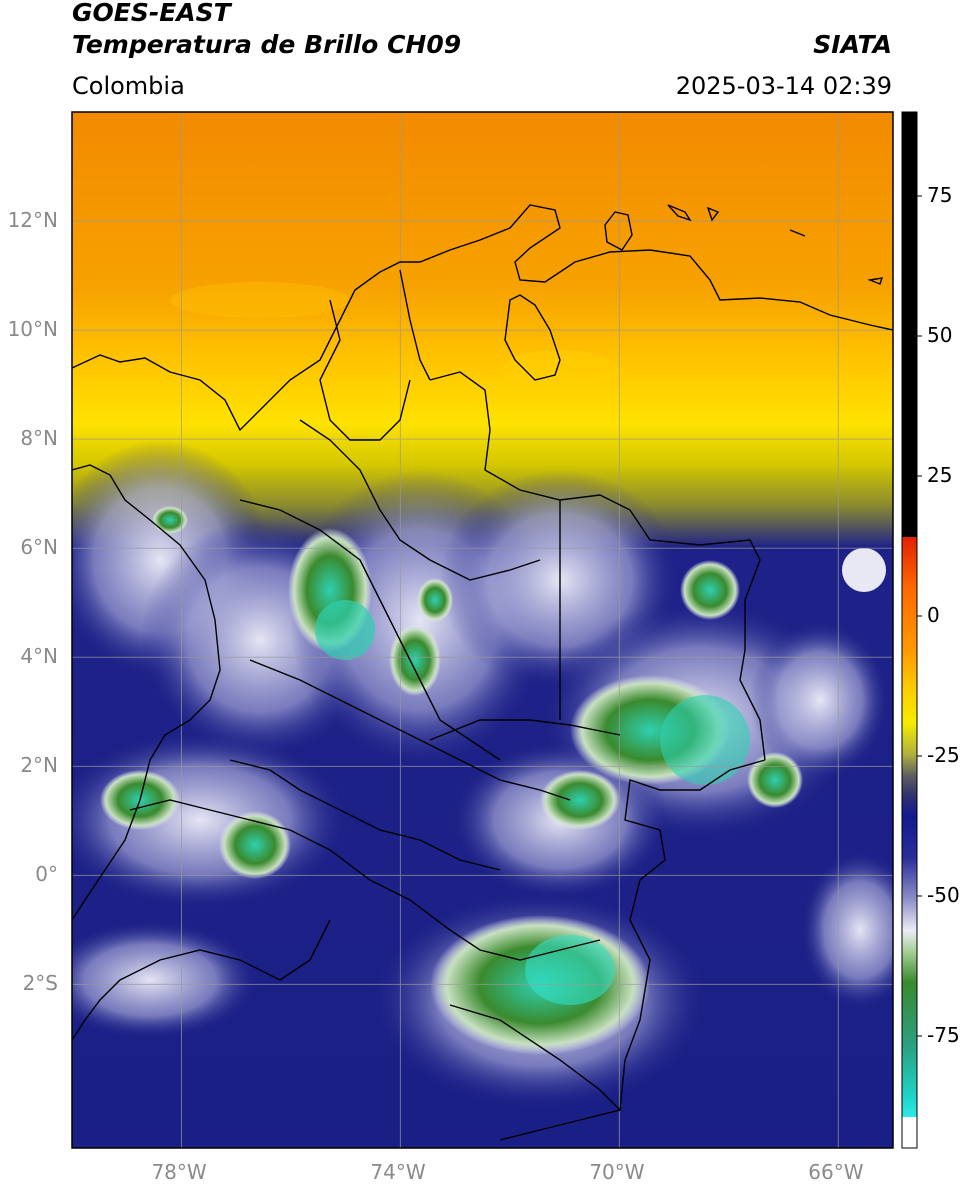  Describe the element at coordinates (744, 244) in the screenshot. I see `caribbean-islands` at that location.